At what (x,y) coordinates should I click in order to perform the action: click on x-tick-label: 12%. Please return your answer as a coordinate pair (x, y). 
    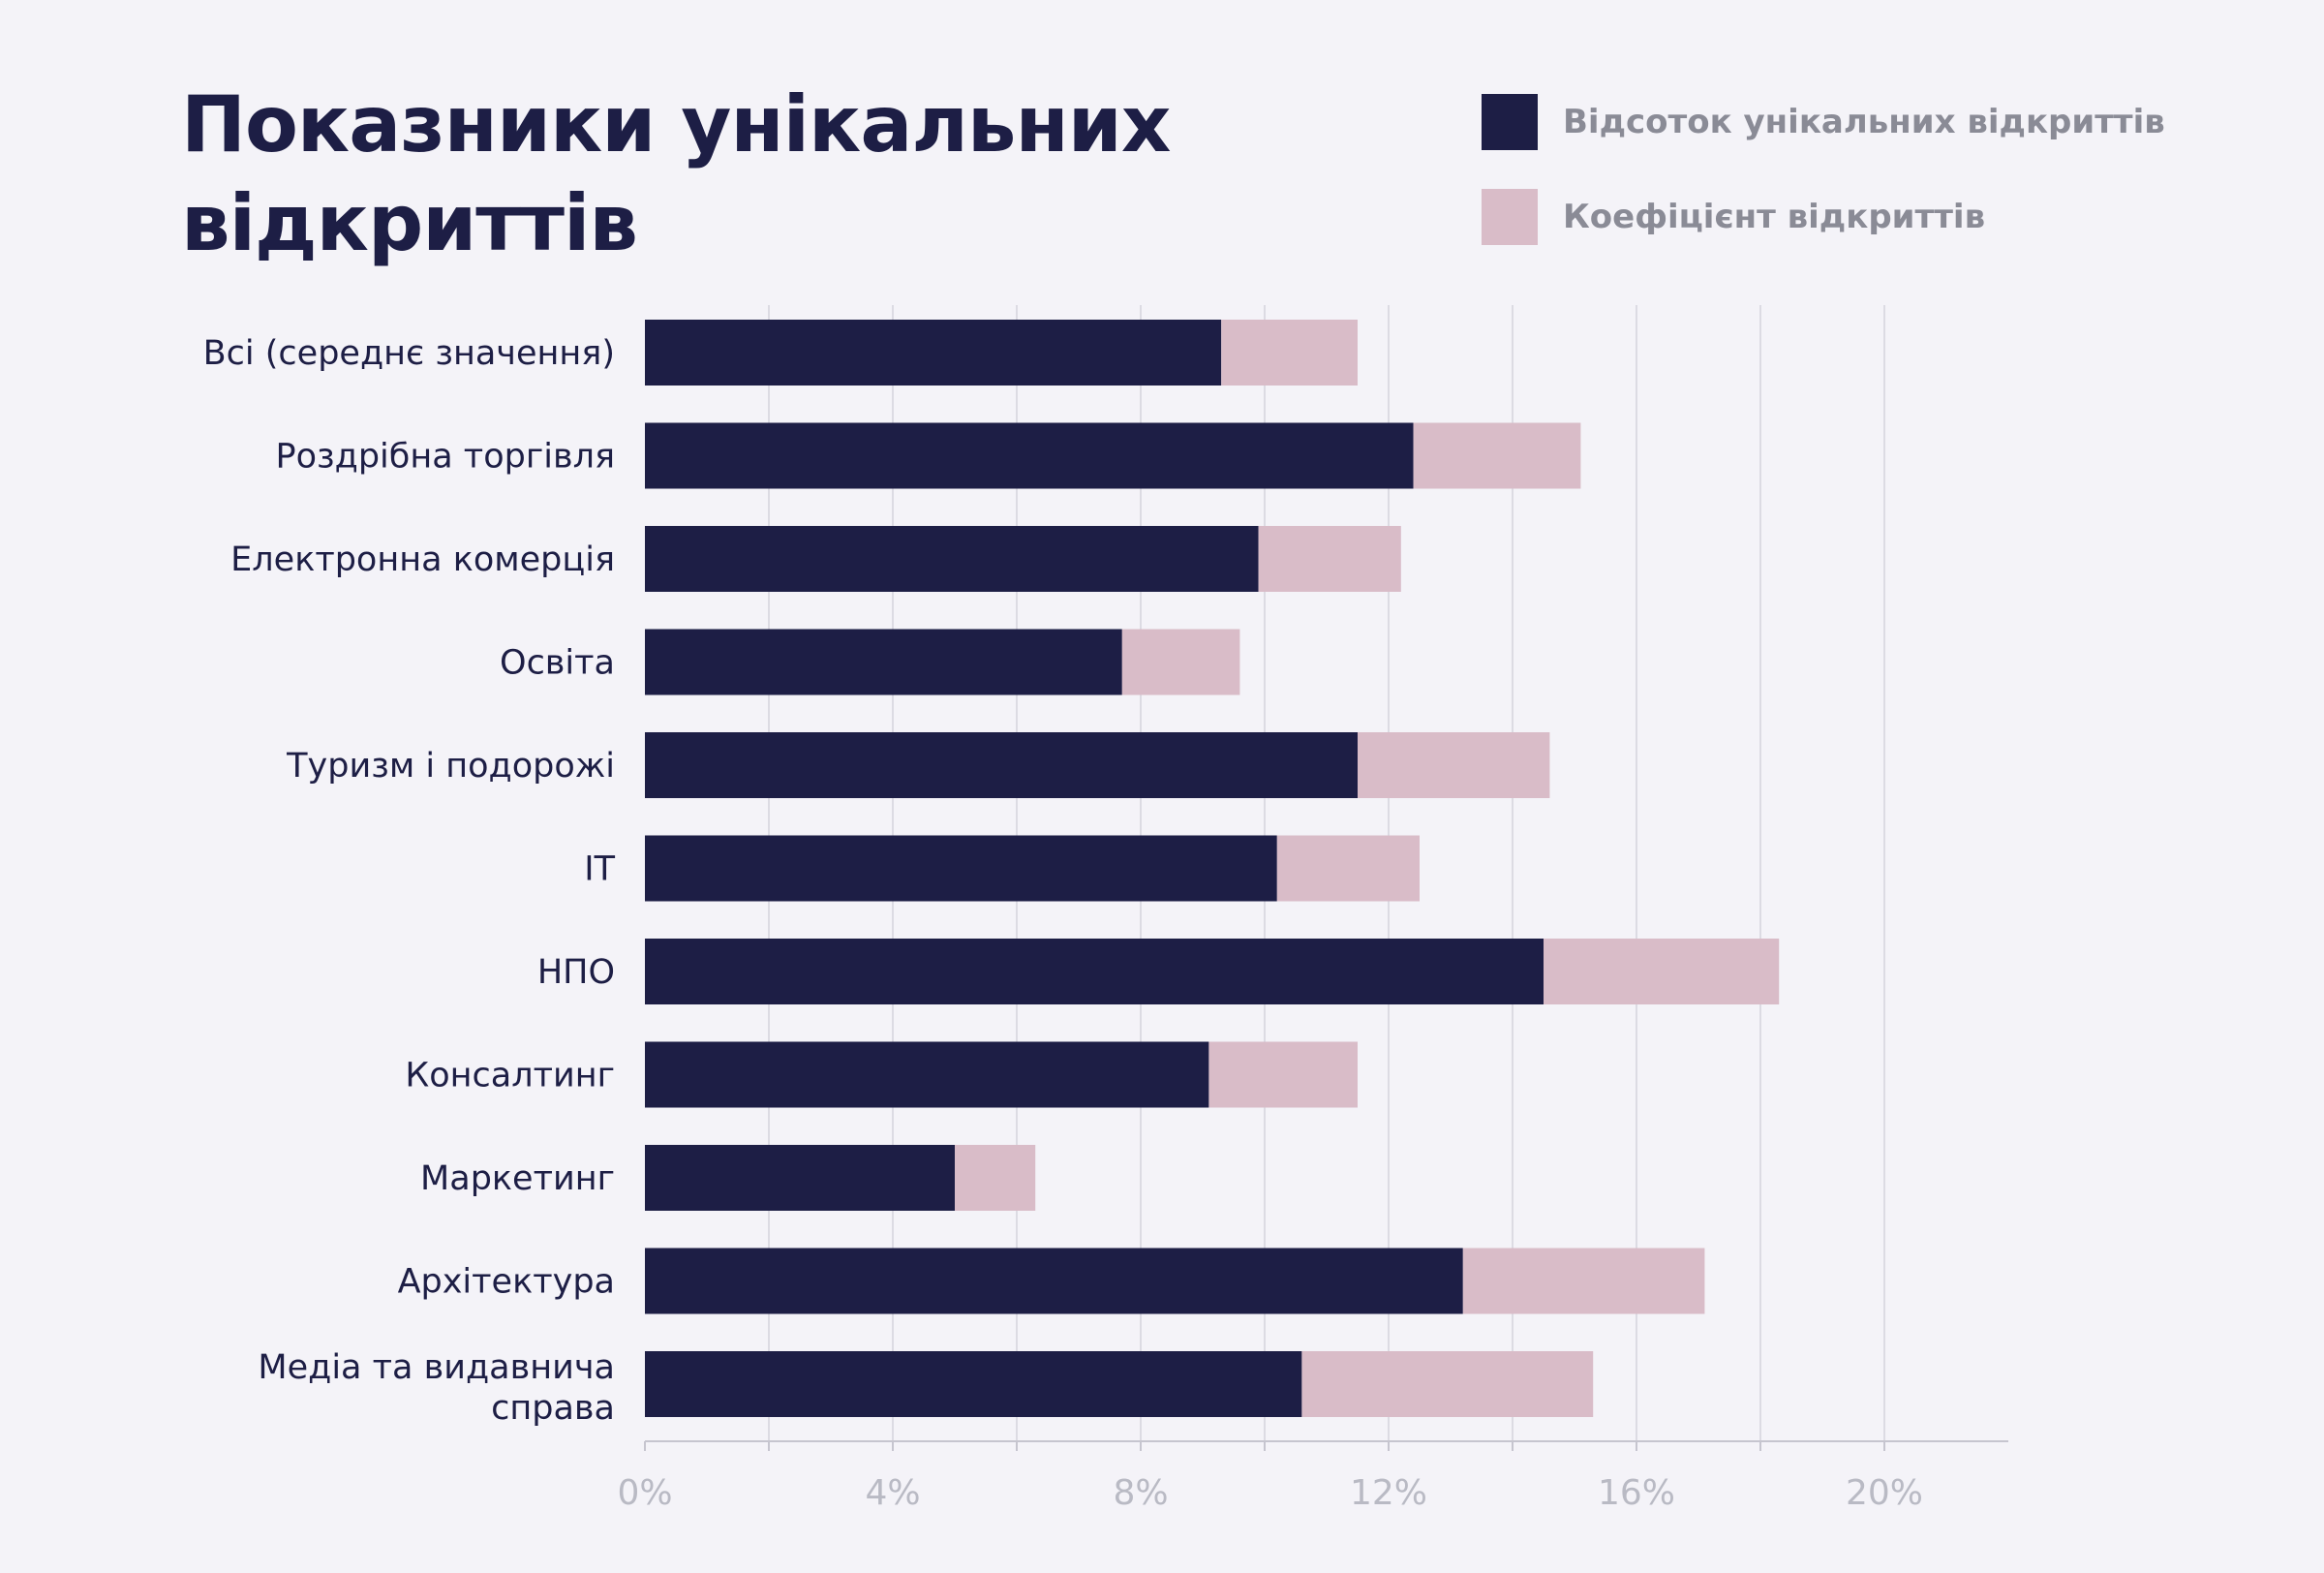
    Looking at the image, I should click on (1389, 1493).